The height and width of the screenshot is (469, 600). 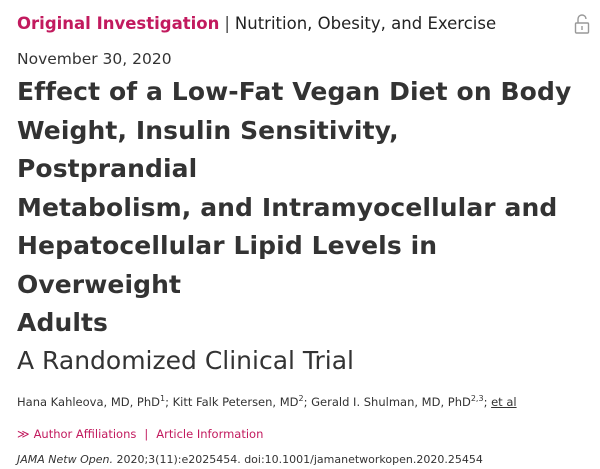 I want to click on citation-journal: JAMA Netw Open., so click(x=65, y=459).